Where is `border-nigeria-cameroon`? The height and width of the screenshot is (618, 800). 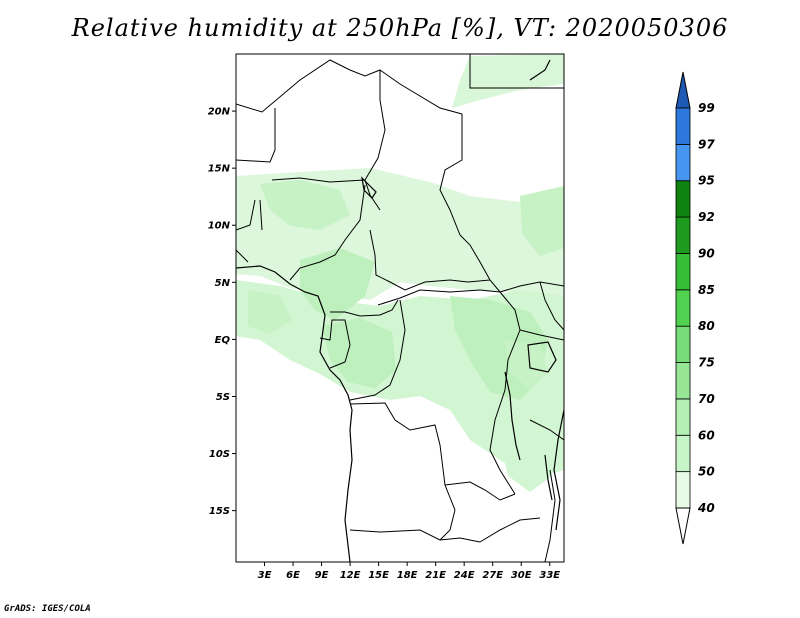
border-nigeria-cameroon is located at coordinates (327, 232).